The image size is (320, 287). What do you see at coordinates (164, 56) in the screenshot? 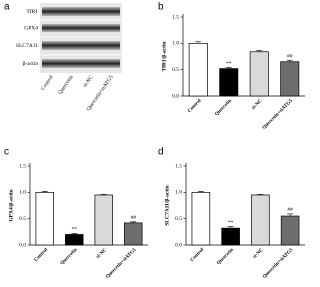
I see `y-axis-label: TfR1/β-actin` at bounding box center [164, 56].